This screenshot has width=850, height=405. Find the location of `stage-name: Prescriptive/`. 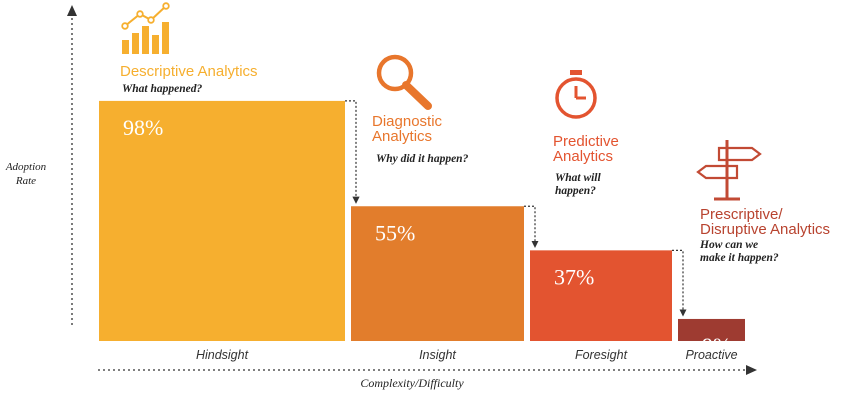

stage-name: Prescriptive/ is located at coordinates (741, 214).